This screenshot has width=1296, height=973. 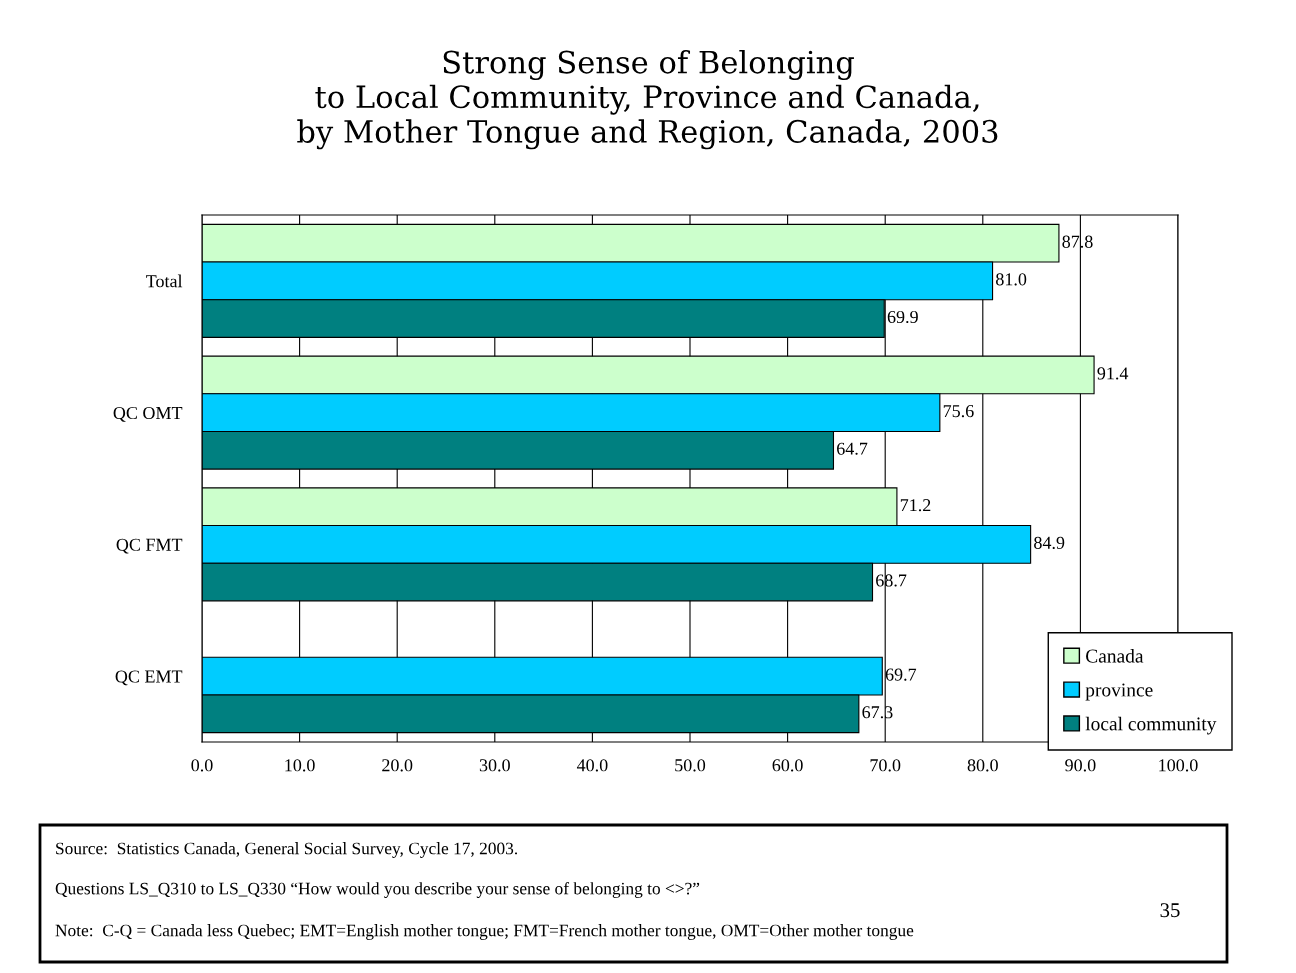 I want to click on chart-title: Strong Sense of Belonging to Local Community, Province and Canada, by Mother Tongue and Region, Canada, 2003, so click(x=647, y=100).